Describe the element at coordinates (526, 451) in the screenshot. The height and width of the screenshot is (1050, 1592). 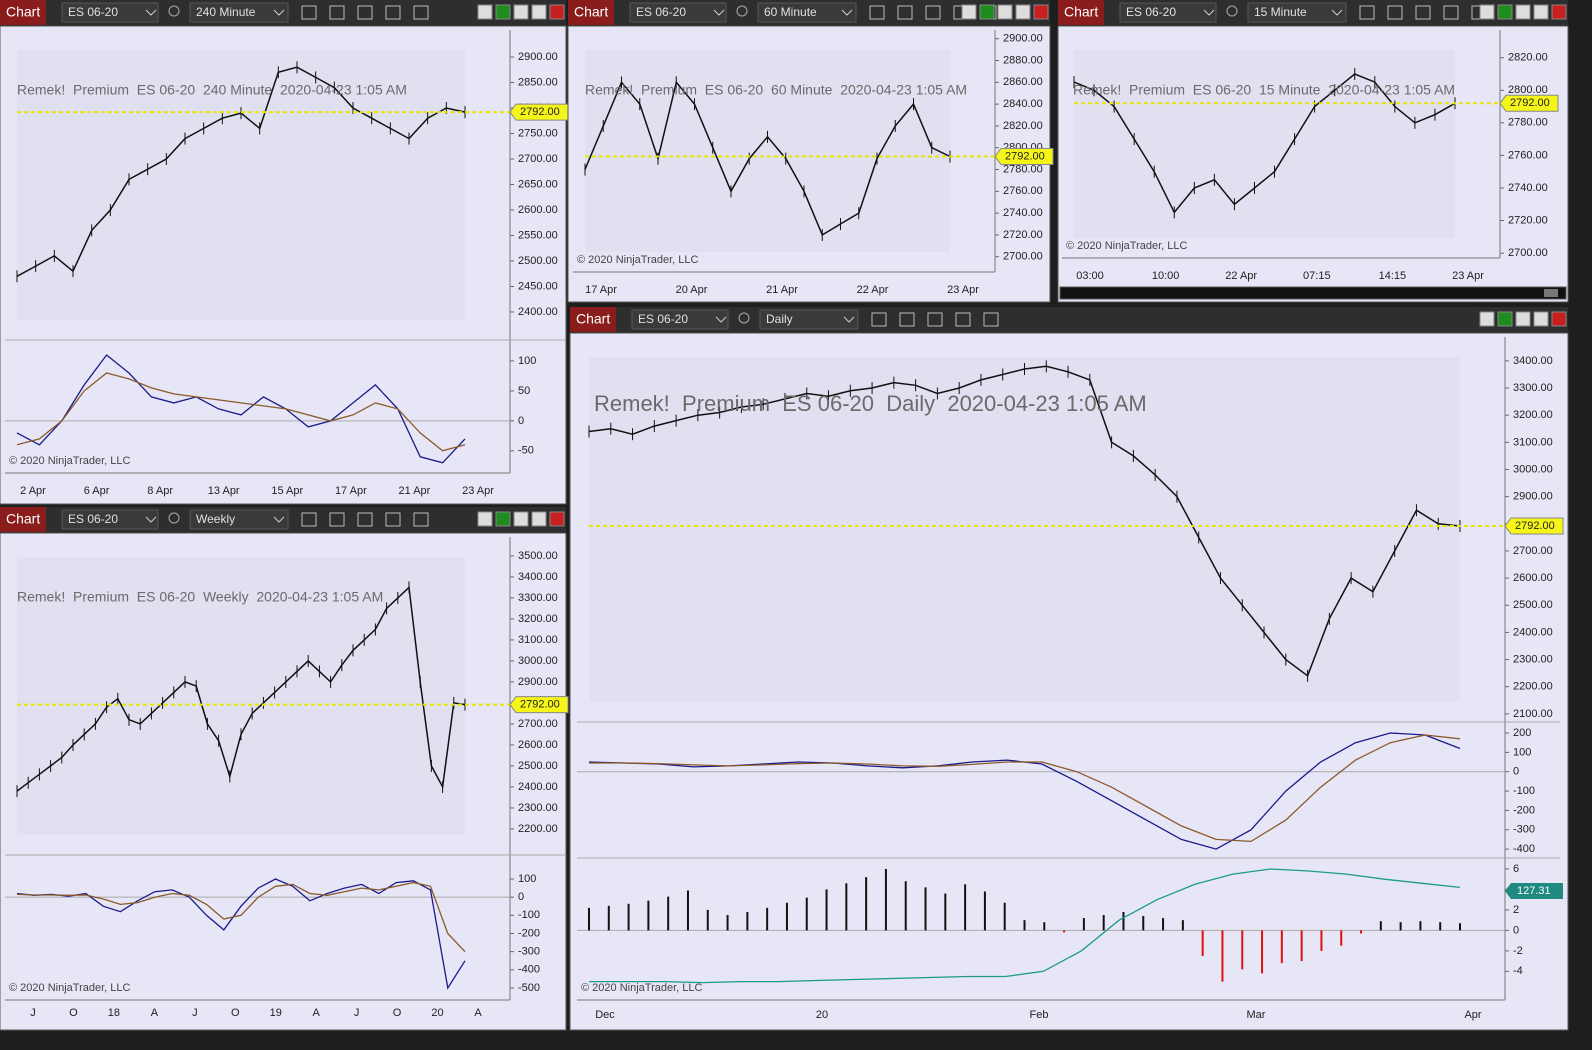
I see `y-tick-label: -50` at that location.